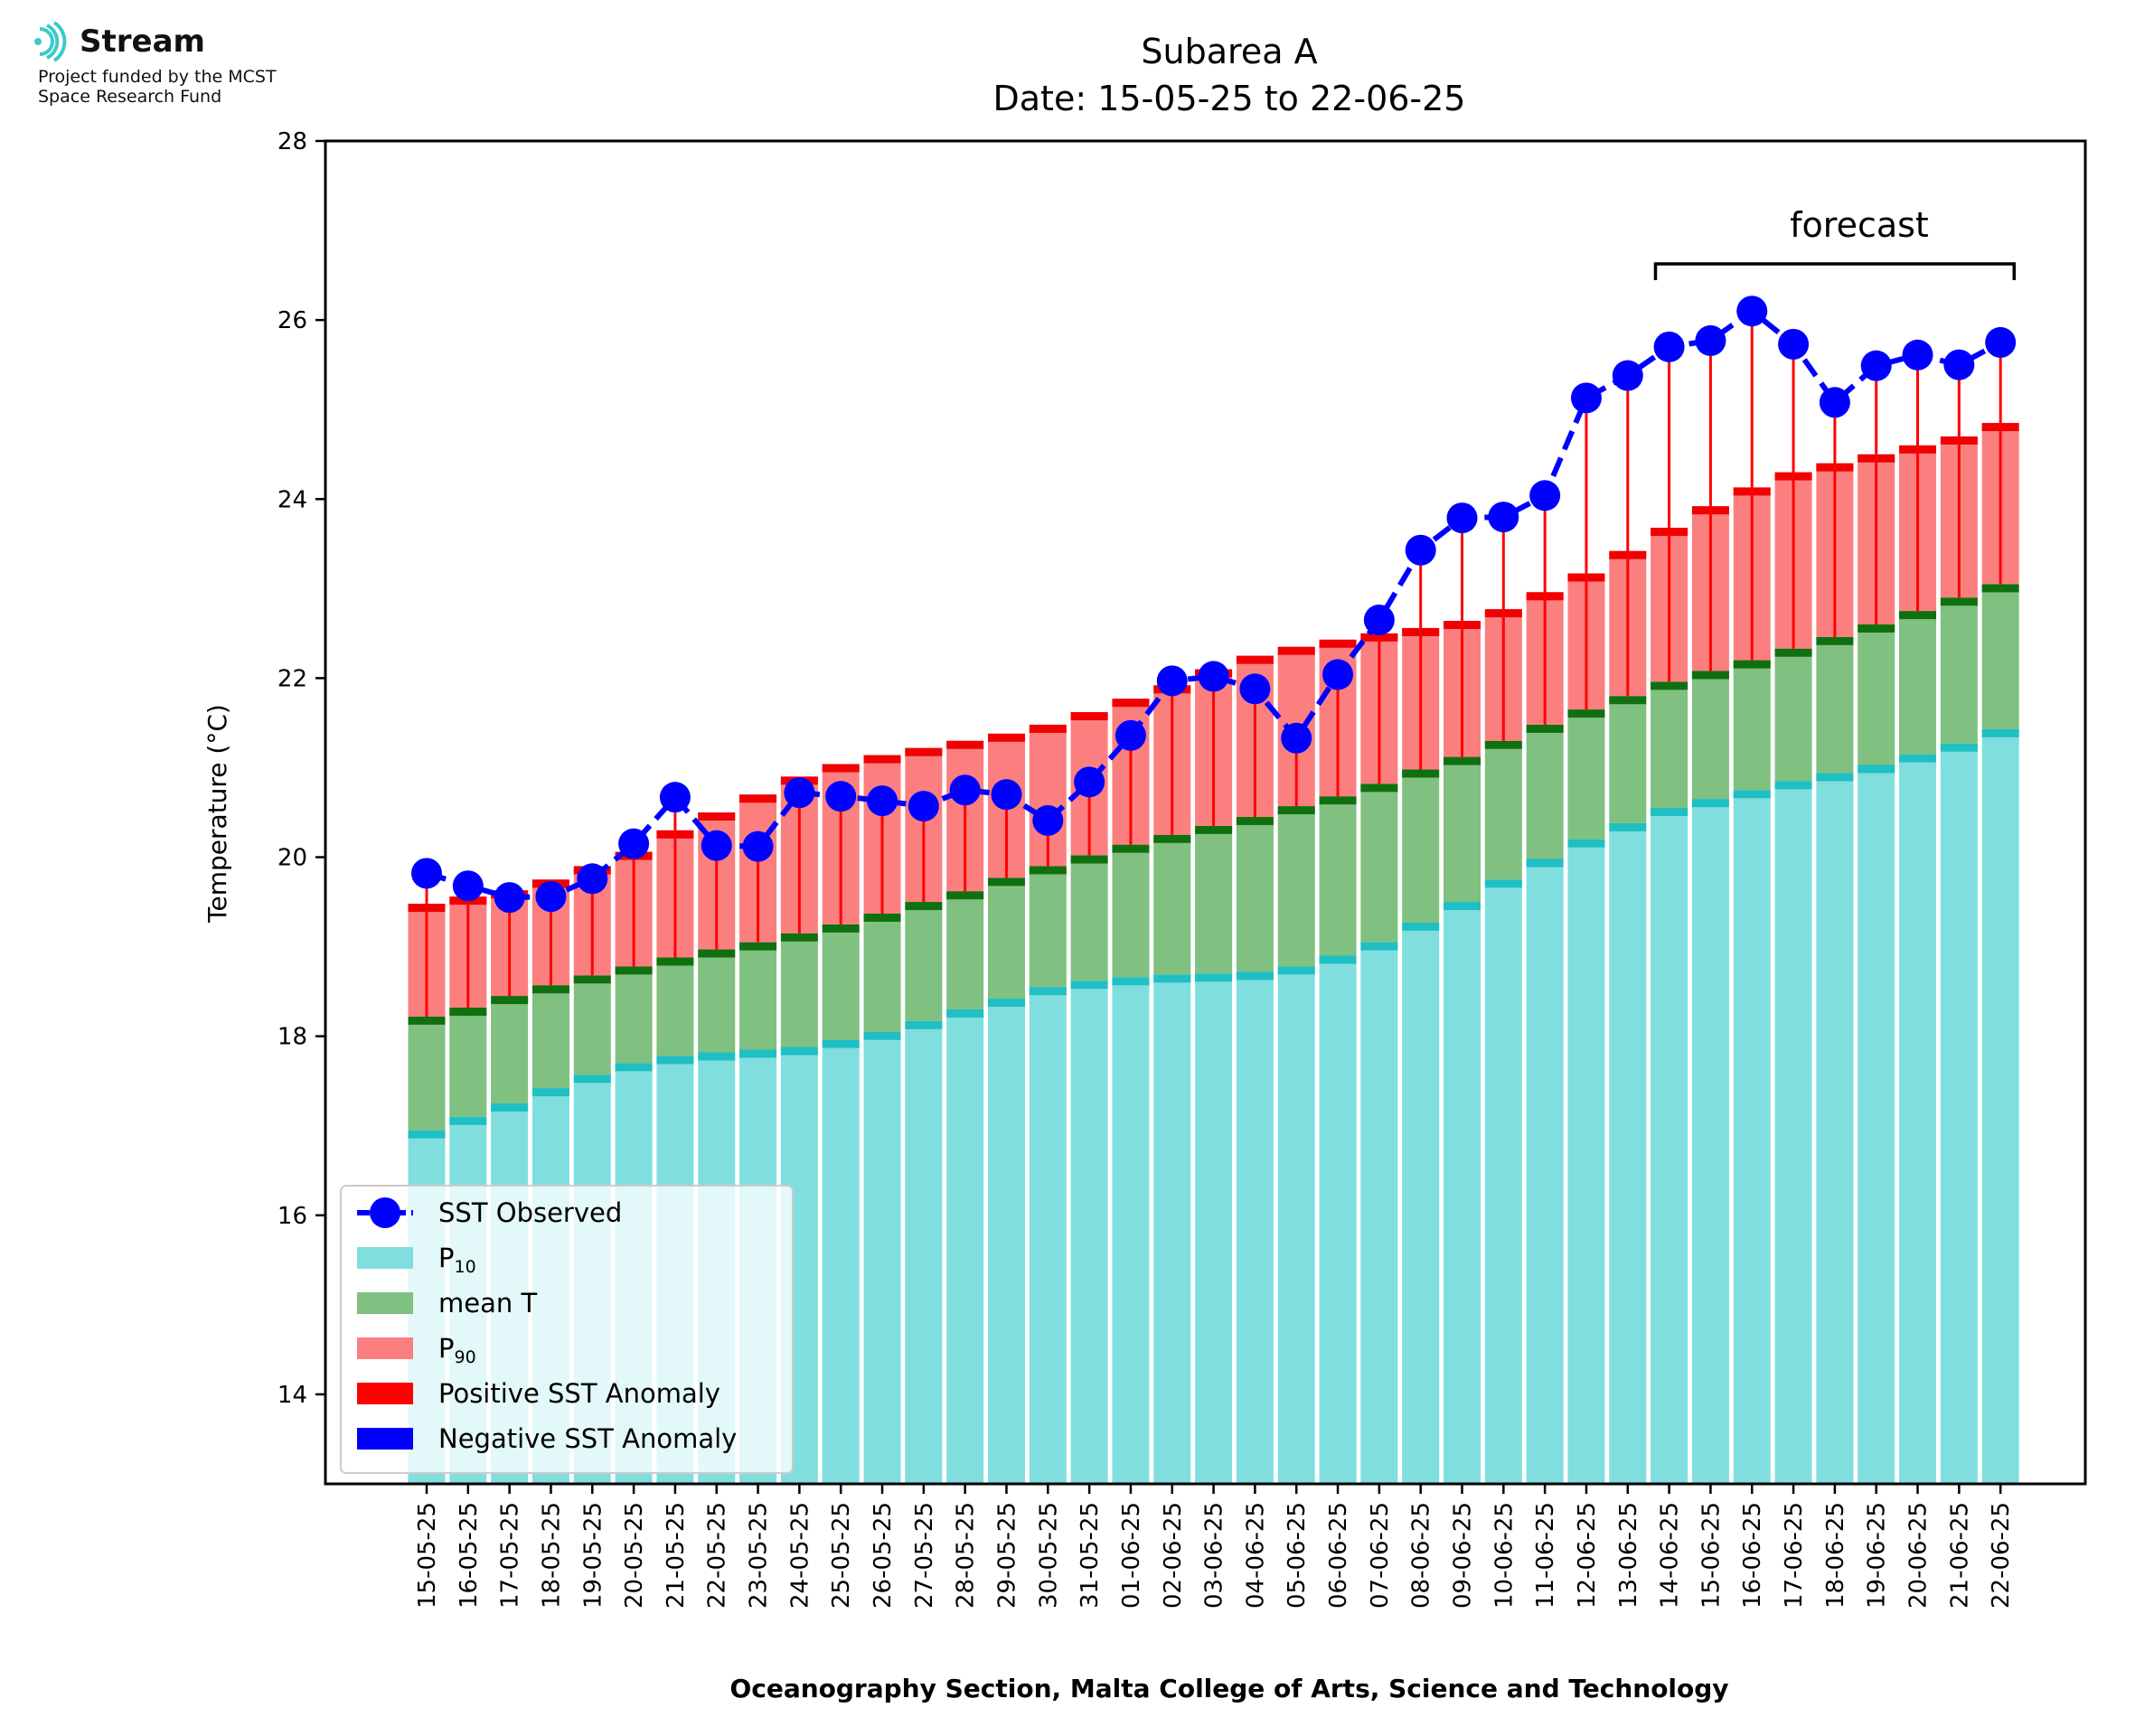  Describe the element at coordinates (292, 1038) in the screenshot. I see `y-tick-label: 18` at that location.